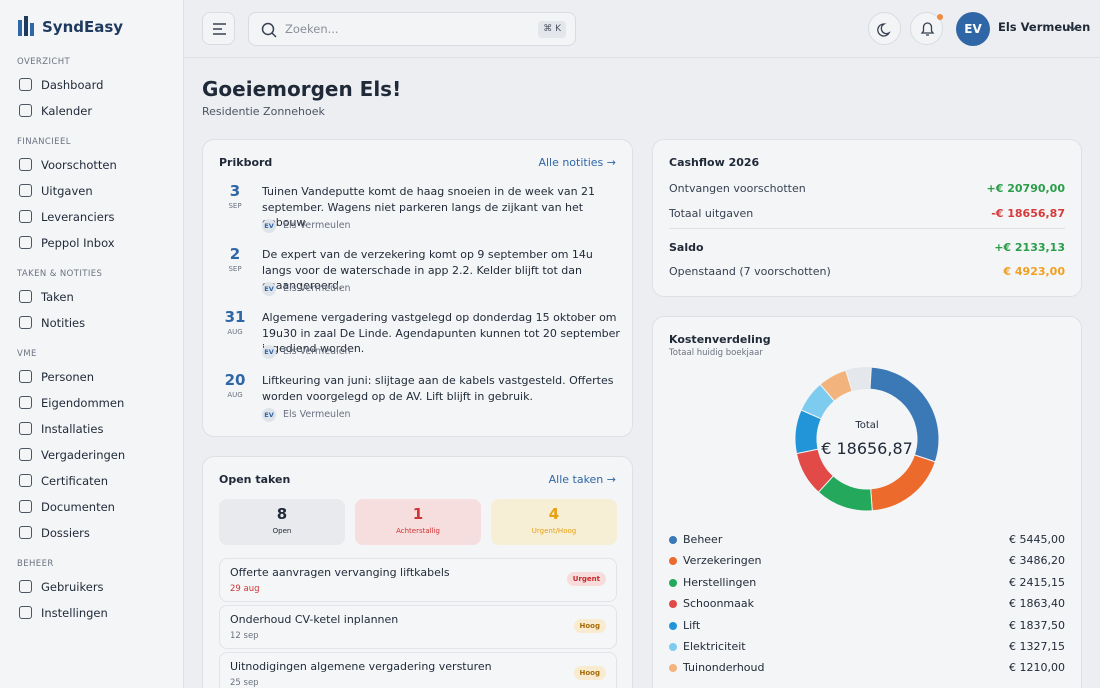  What do you see at coordinates (91, 165) in the screenshot?
I see `nav-item: Voorschotten` at bounding box center [91, 165].